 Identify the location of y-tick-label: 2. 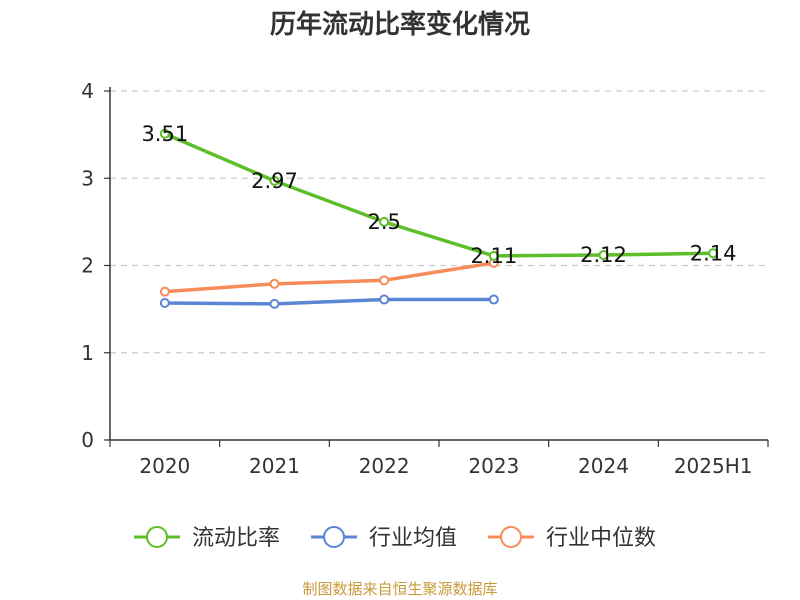
(87, 266).